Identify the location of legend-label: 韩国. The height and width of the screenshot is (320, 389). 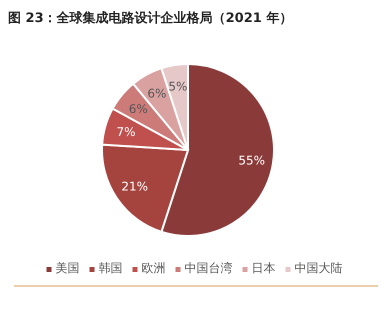
(110, 268).